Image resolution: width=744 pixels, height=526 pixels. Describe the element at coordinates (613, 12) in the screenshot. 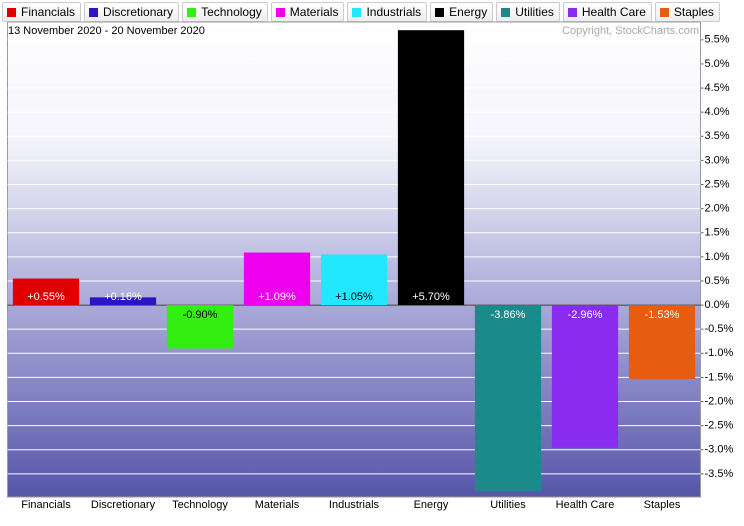

I see `legend-label: Health Care` at that location.